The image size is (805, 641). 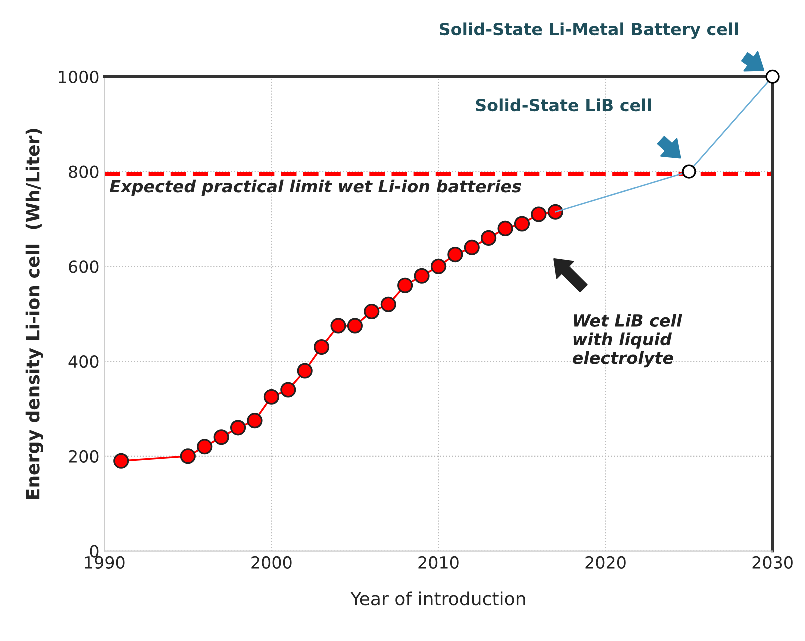 What do you see at coordinates (84, 267) in the screenshot?
I see `y-tick-label: 600` at bounding box center [84, 267].